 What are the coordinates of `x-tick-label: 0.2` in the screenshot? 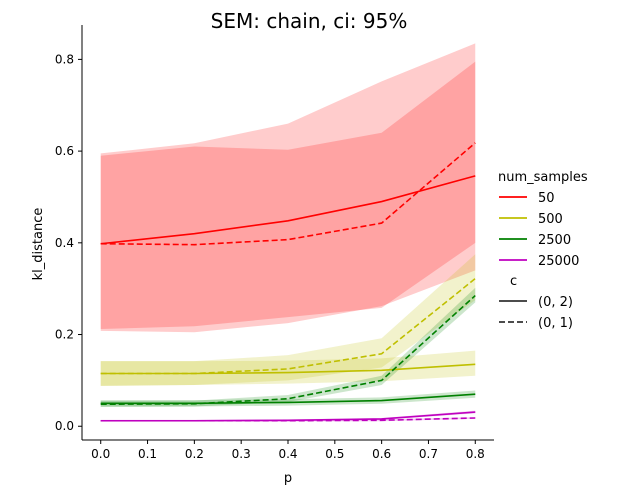 It's located at (194, 454).